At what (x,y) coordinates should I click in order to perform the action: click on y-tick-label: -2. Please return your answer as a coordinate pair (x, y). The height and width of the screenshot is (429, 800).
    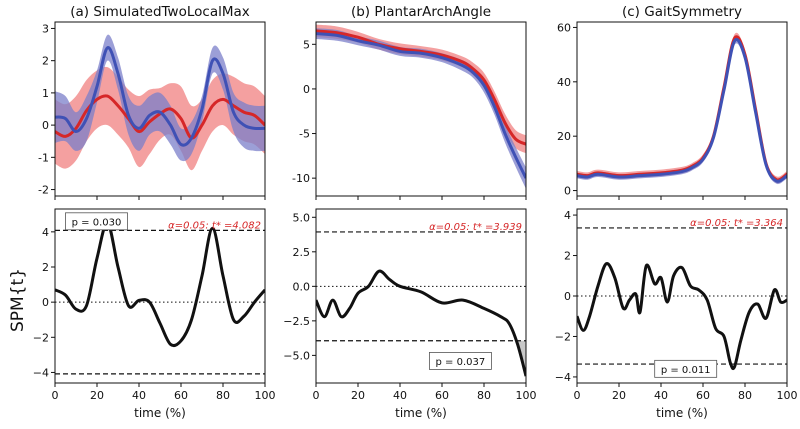
    Looking at the image, I should click on (43, 190).